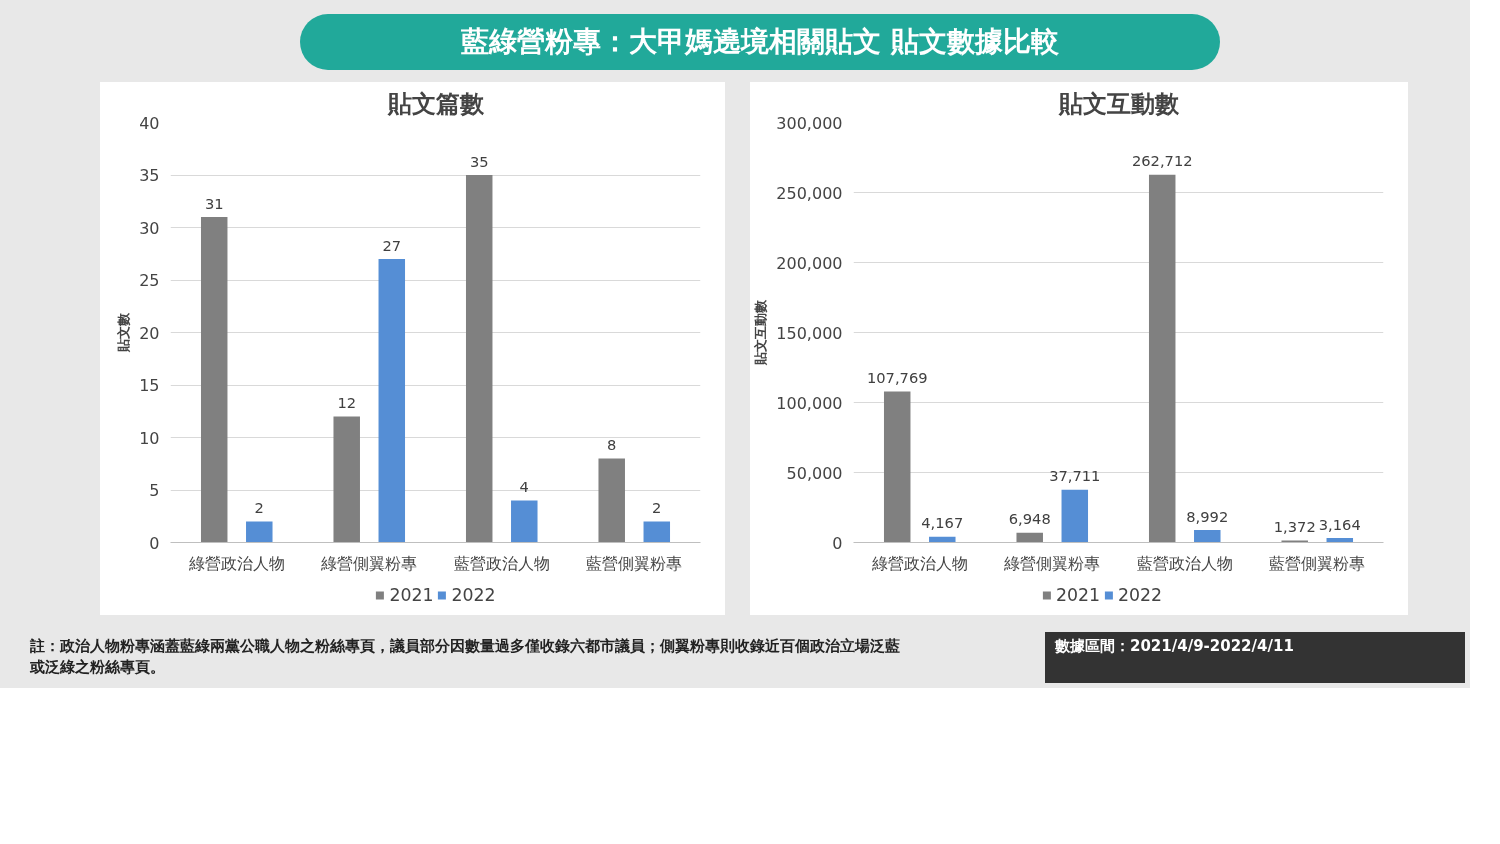 This screenshot has width=1500, height=844. Describe the element at coordinates (524, 487) in the screenshot. I see `data-label: 4` at that location.